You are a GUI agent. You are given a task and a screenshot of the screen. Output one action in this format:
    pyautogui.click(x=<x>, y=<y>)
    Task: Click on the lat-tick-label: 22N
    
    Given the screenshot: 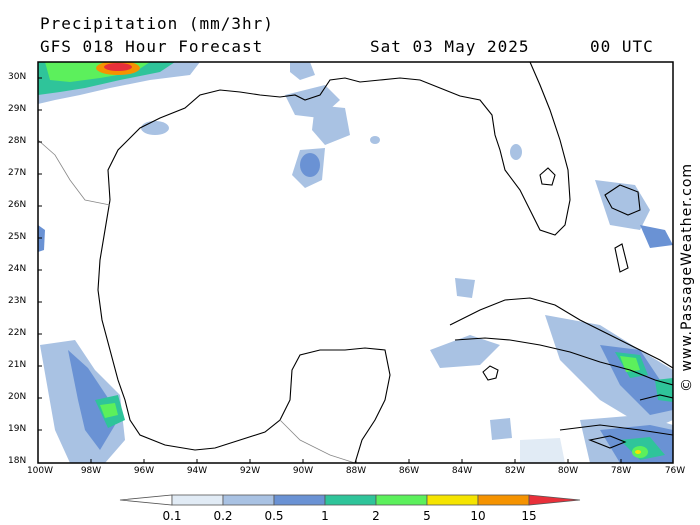 What is the action you would take?
    pyautogui.click(x=17, y=333)
    